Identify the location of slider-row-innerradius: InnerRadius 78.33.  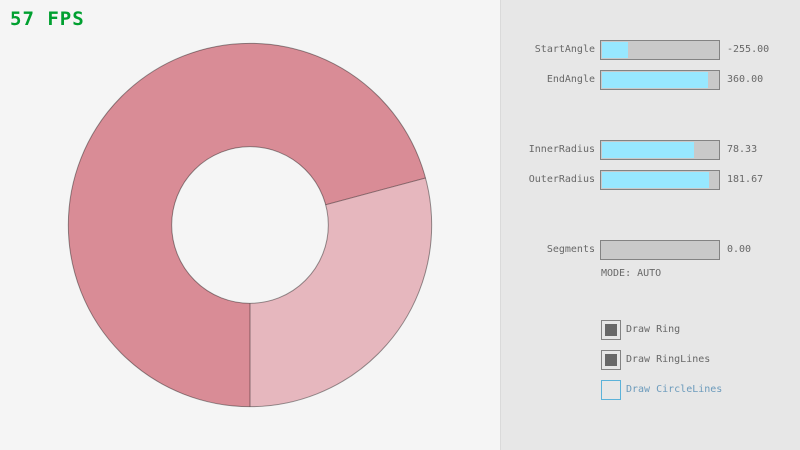
(650, 150).